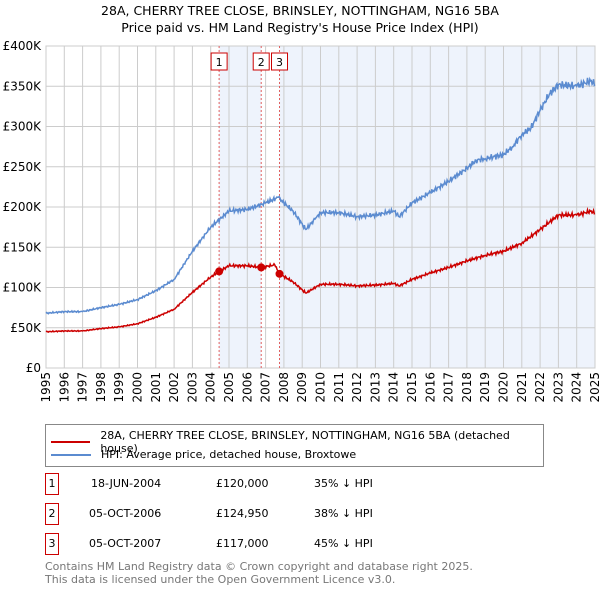 This screenshot has width=600, height=590. Describe the element at coordinates (375, 387) in the screenshot. I see `x-tick-label: 2013` at that location.